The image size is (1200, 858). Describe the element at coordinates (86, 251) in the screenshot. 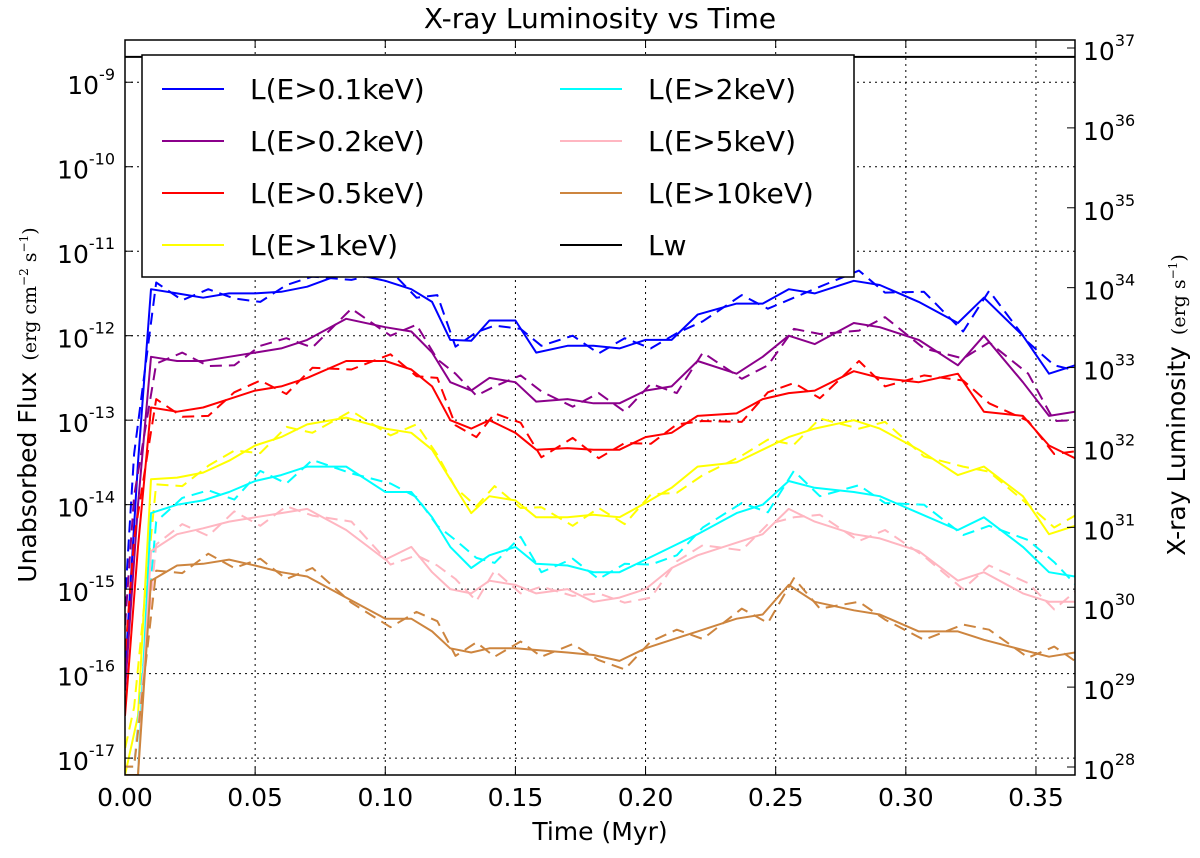

I see `left-tick-label: 10-11` at that location.